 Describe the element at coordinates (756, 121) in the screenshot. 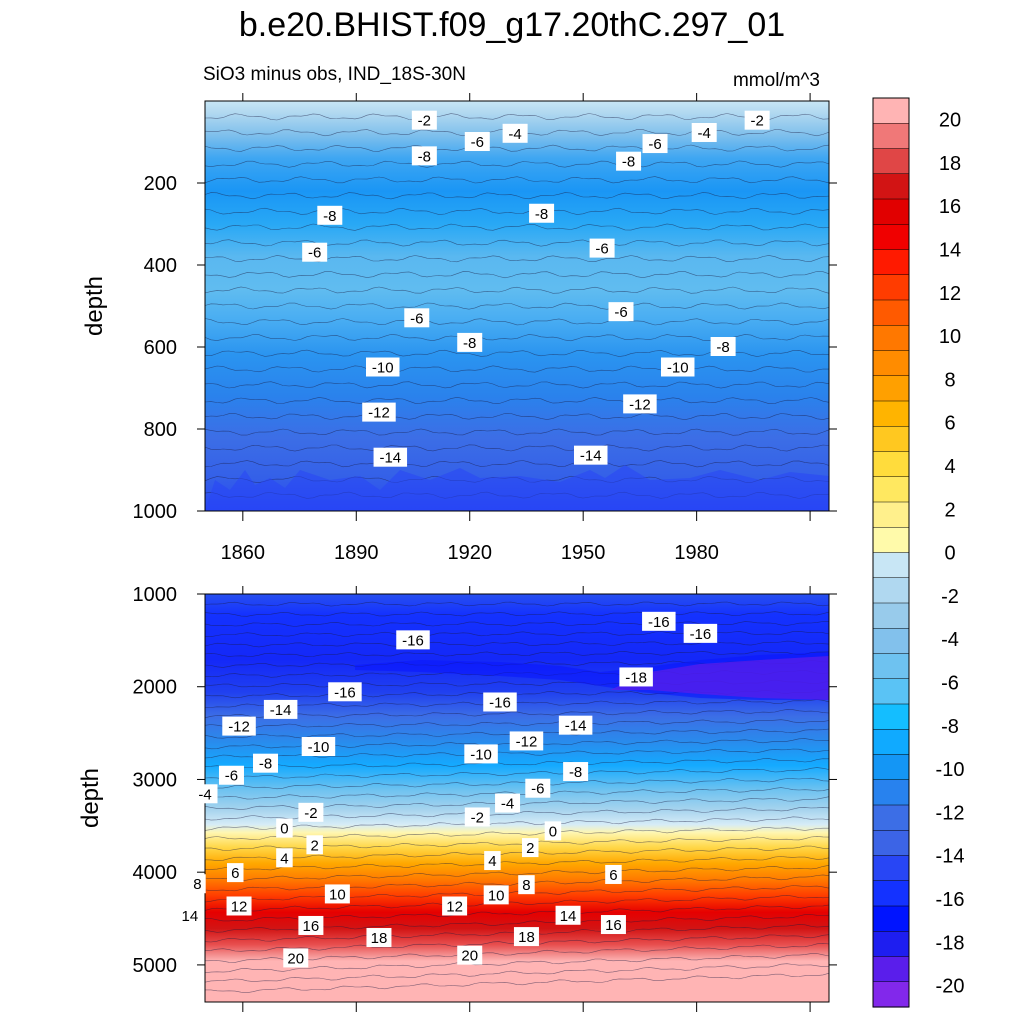

I see `contour-label: -2` at that location.